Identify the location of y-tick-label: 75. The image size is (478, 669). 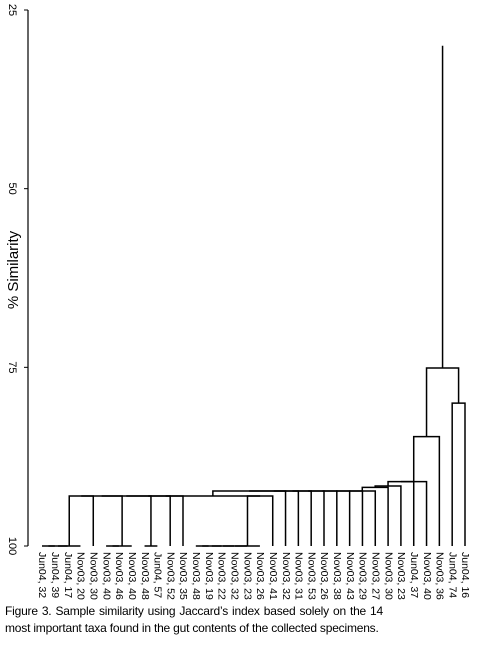
(12, 367).